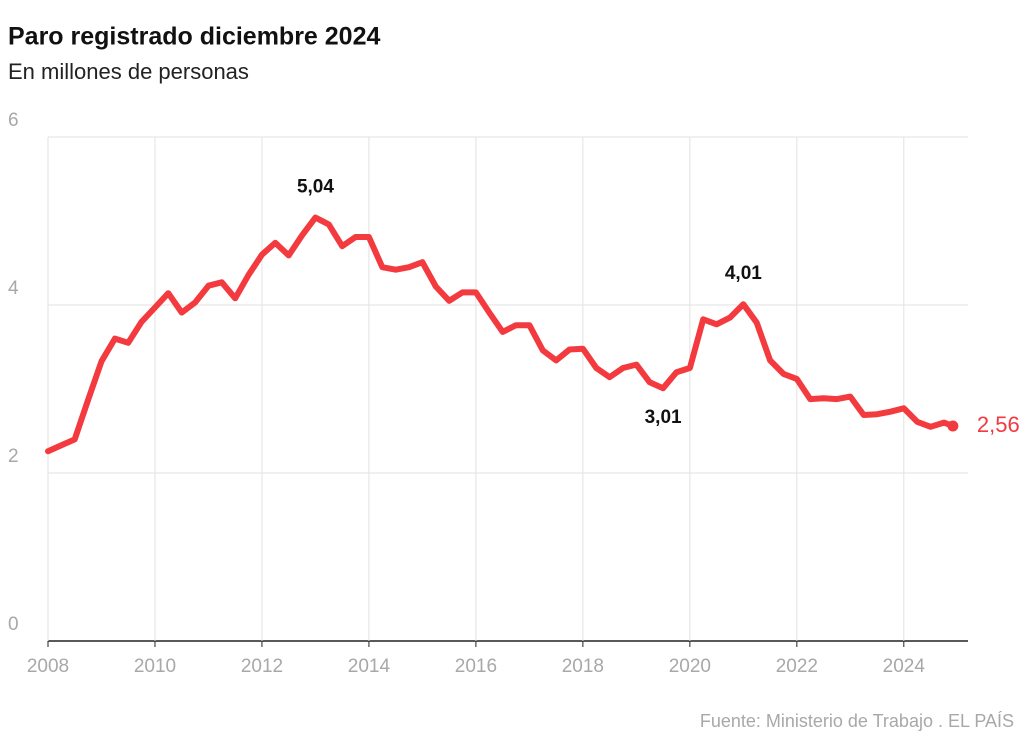 This screenshot has width=1024, height=752. Describe the element at coordinates (194, 37) in the screenshot. I see `chart-title: Paro registrado diciembre 2024` at that location.